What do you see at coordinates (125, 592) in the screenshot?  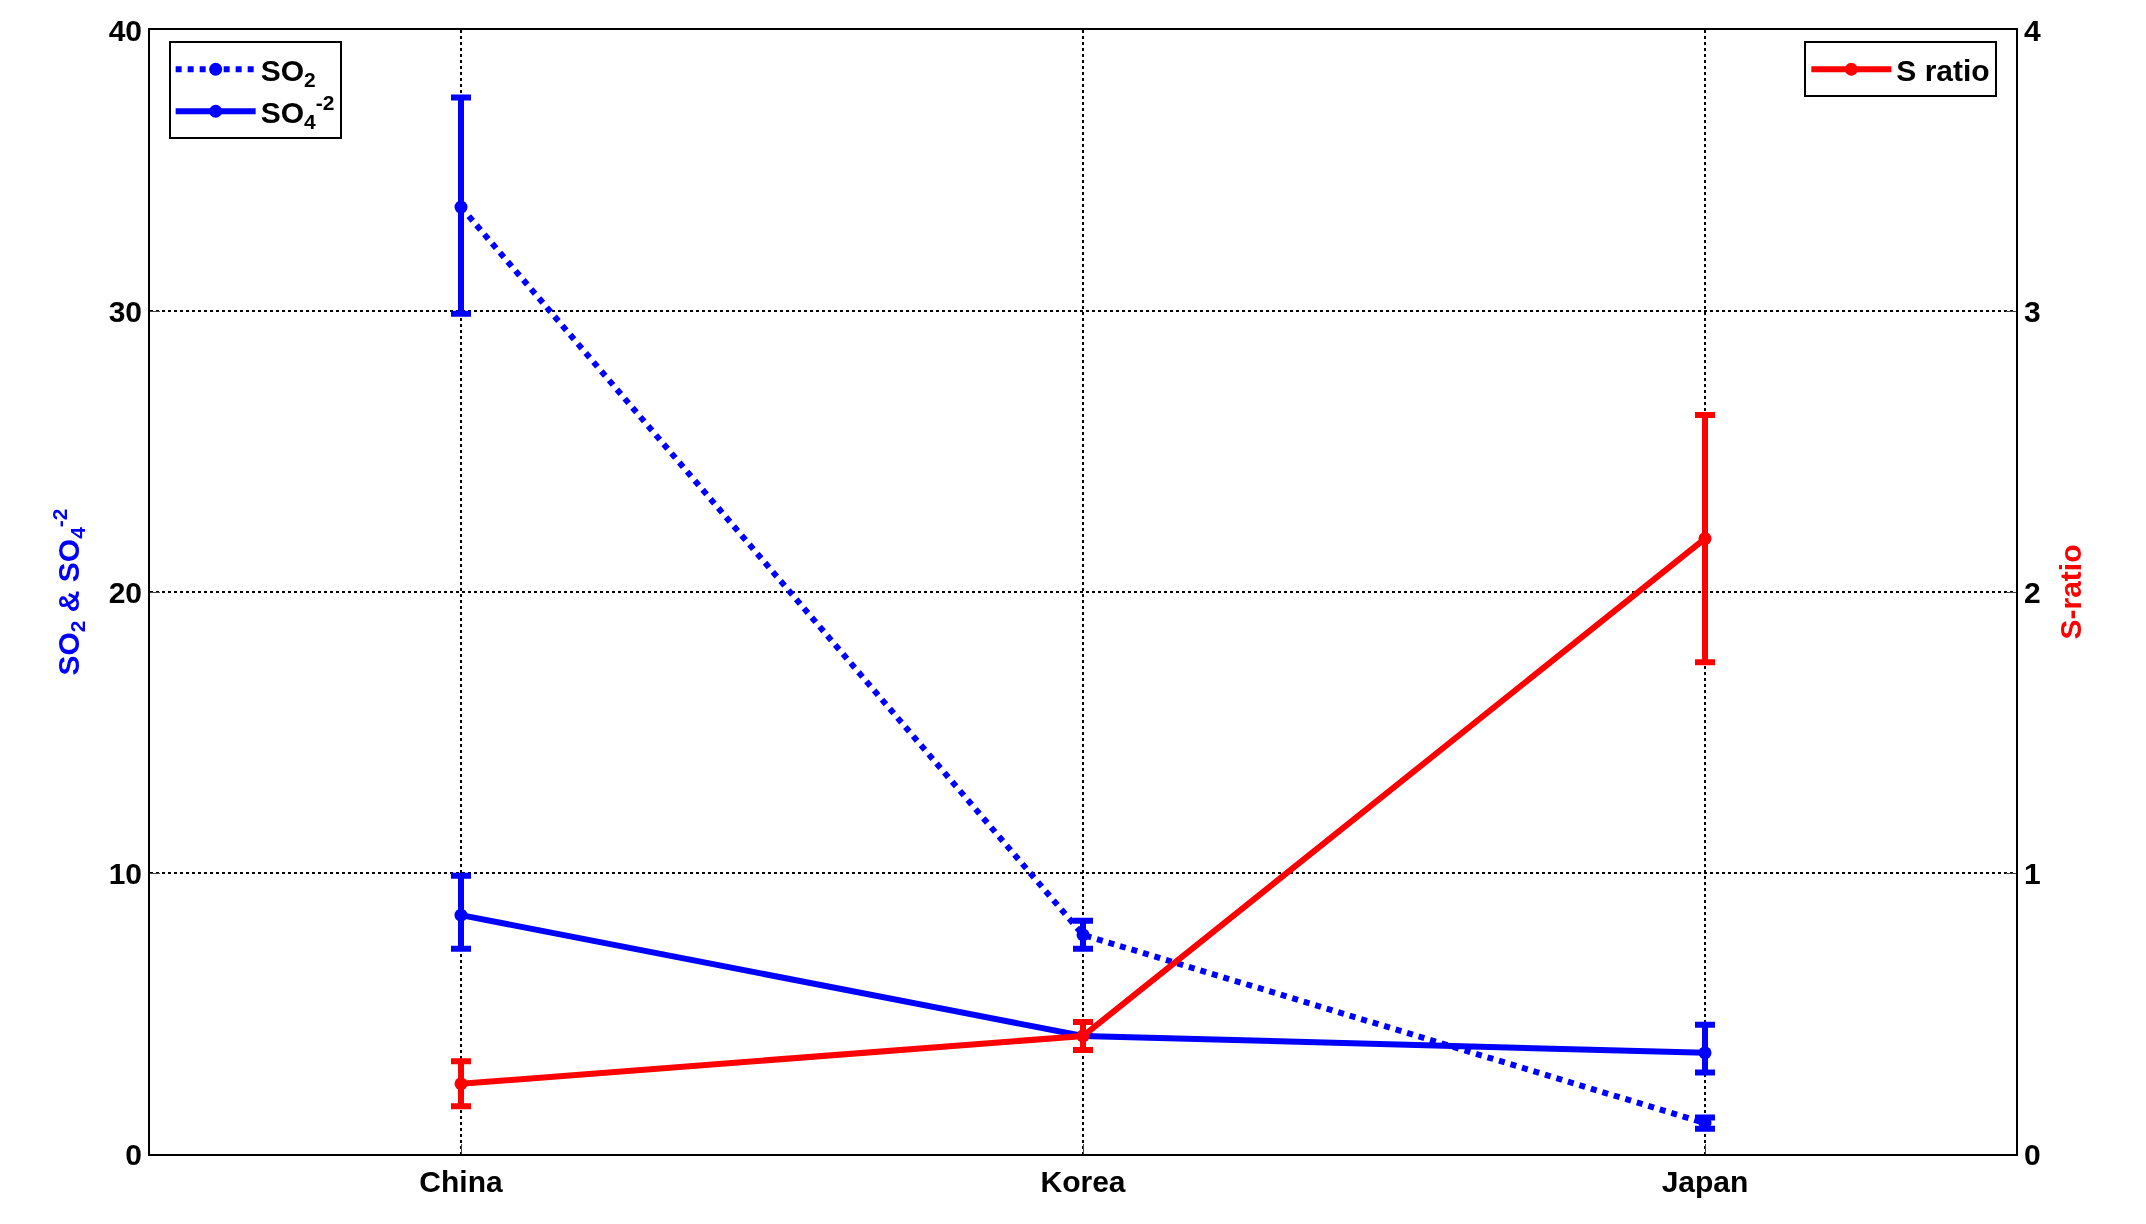 I see `y-tick-label: 20` at bounding box center [125, 592].